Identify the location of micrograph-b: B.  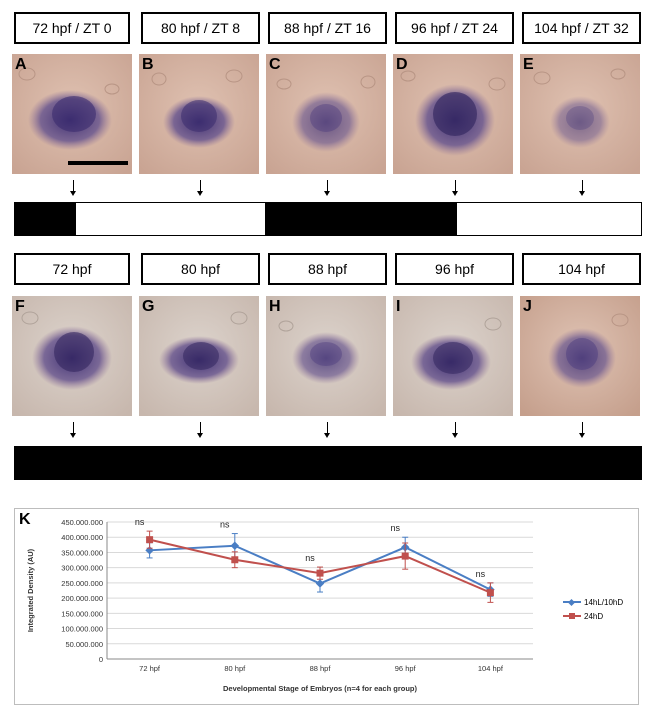
(199, 114).